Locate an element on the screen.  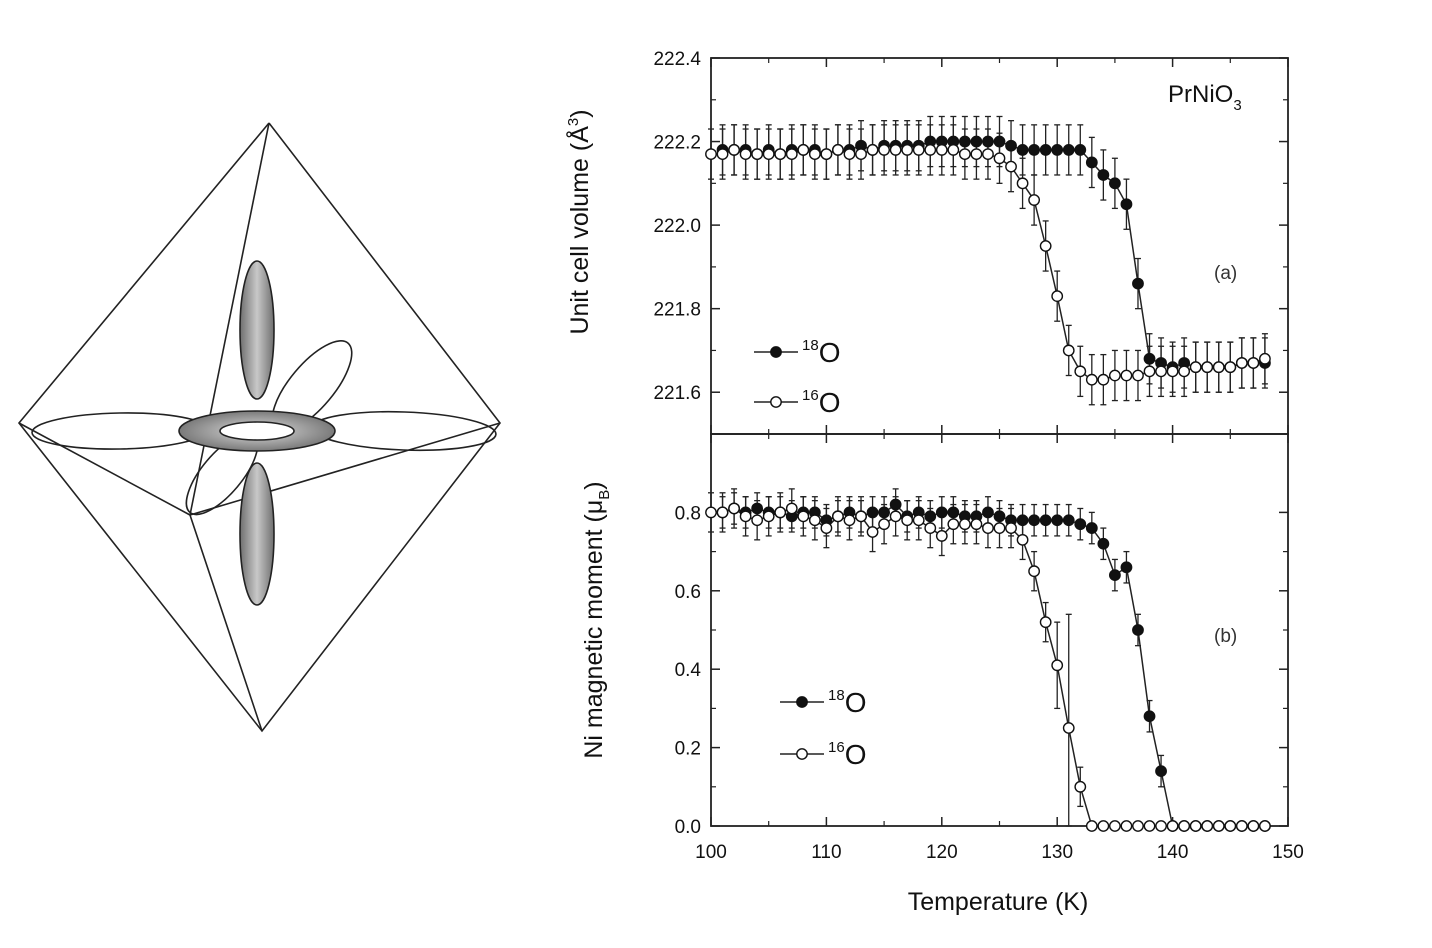
x-tick-label: 140 is located at coordinates (1173, 852).